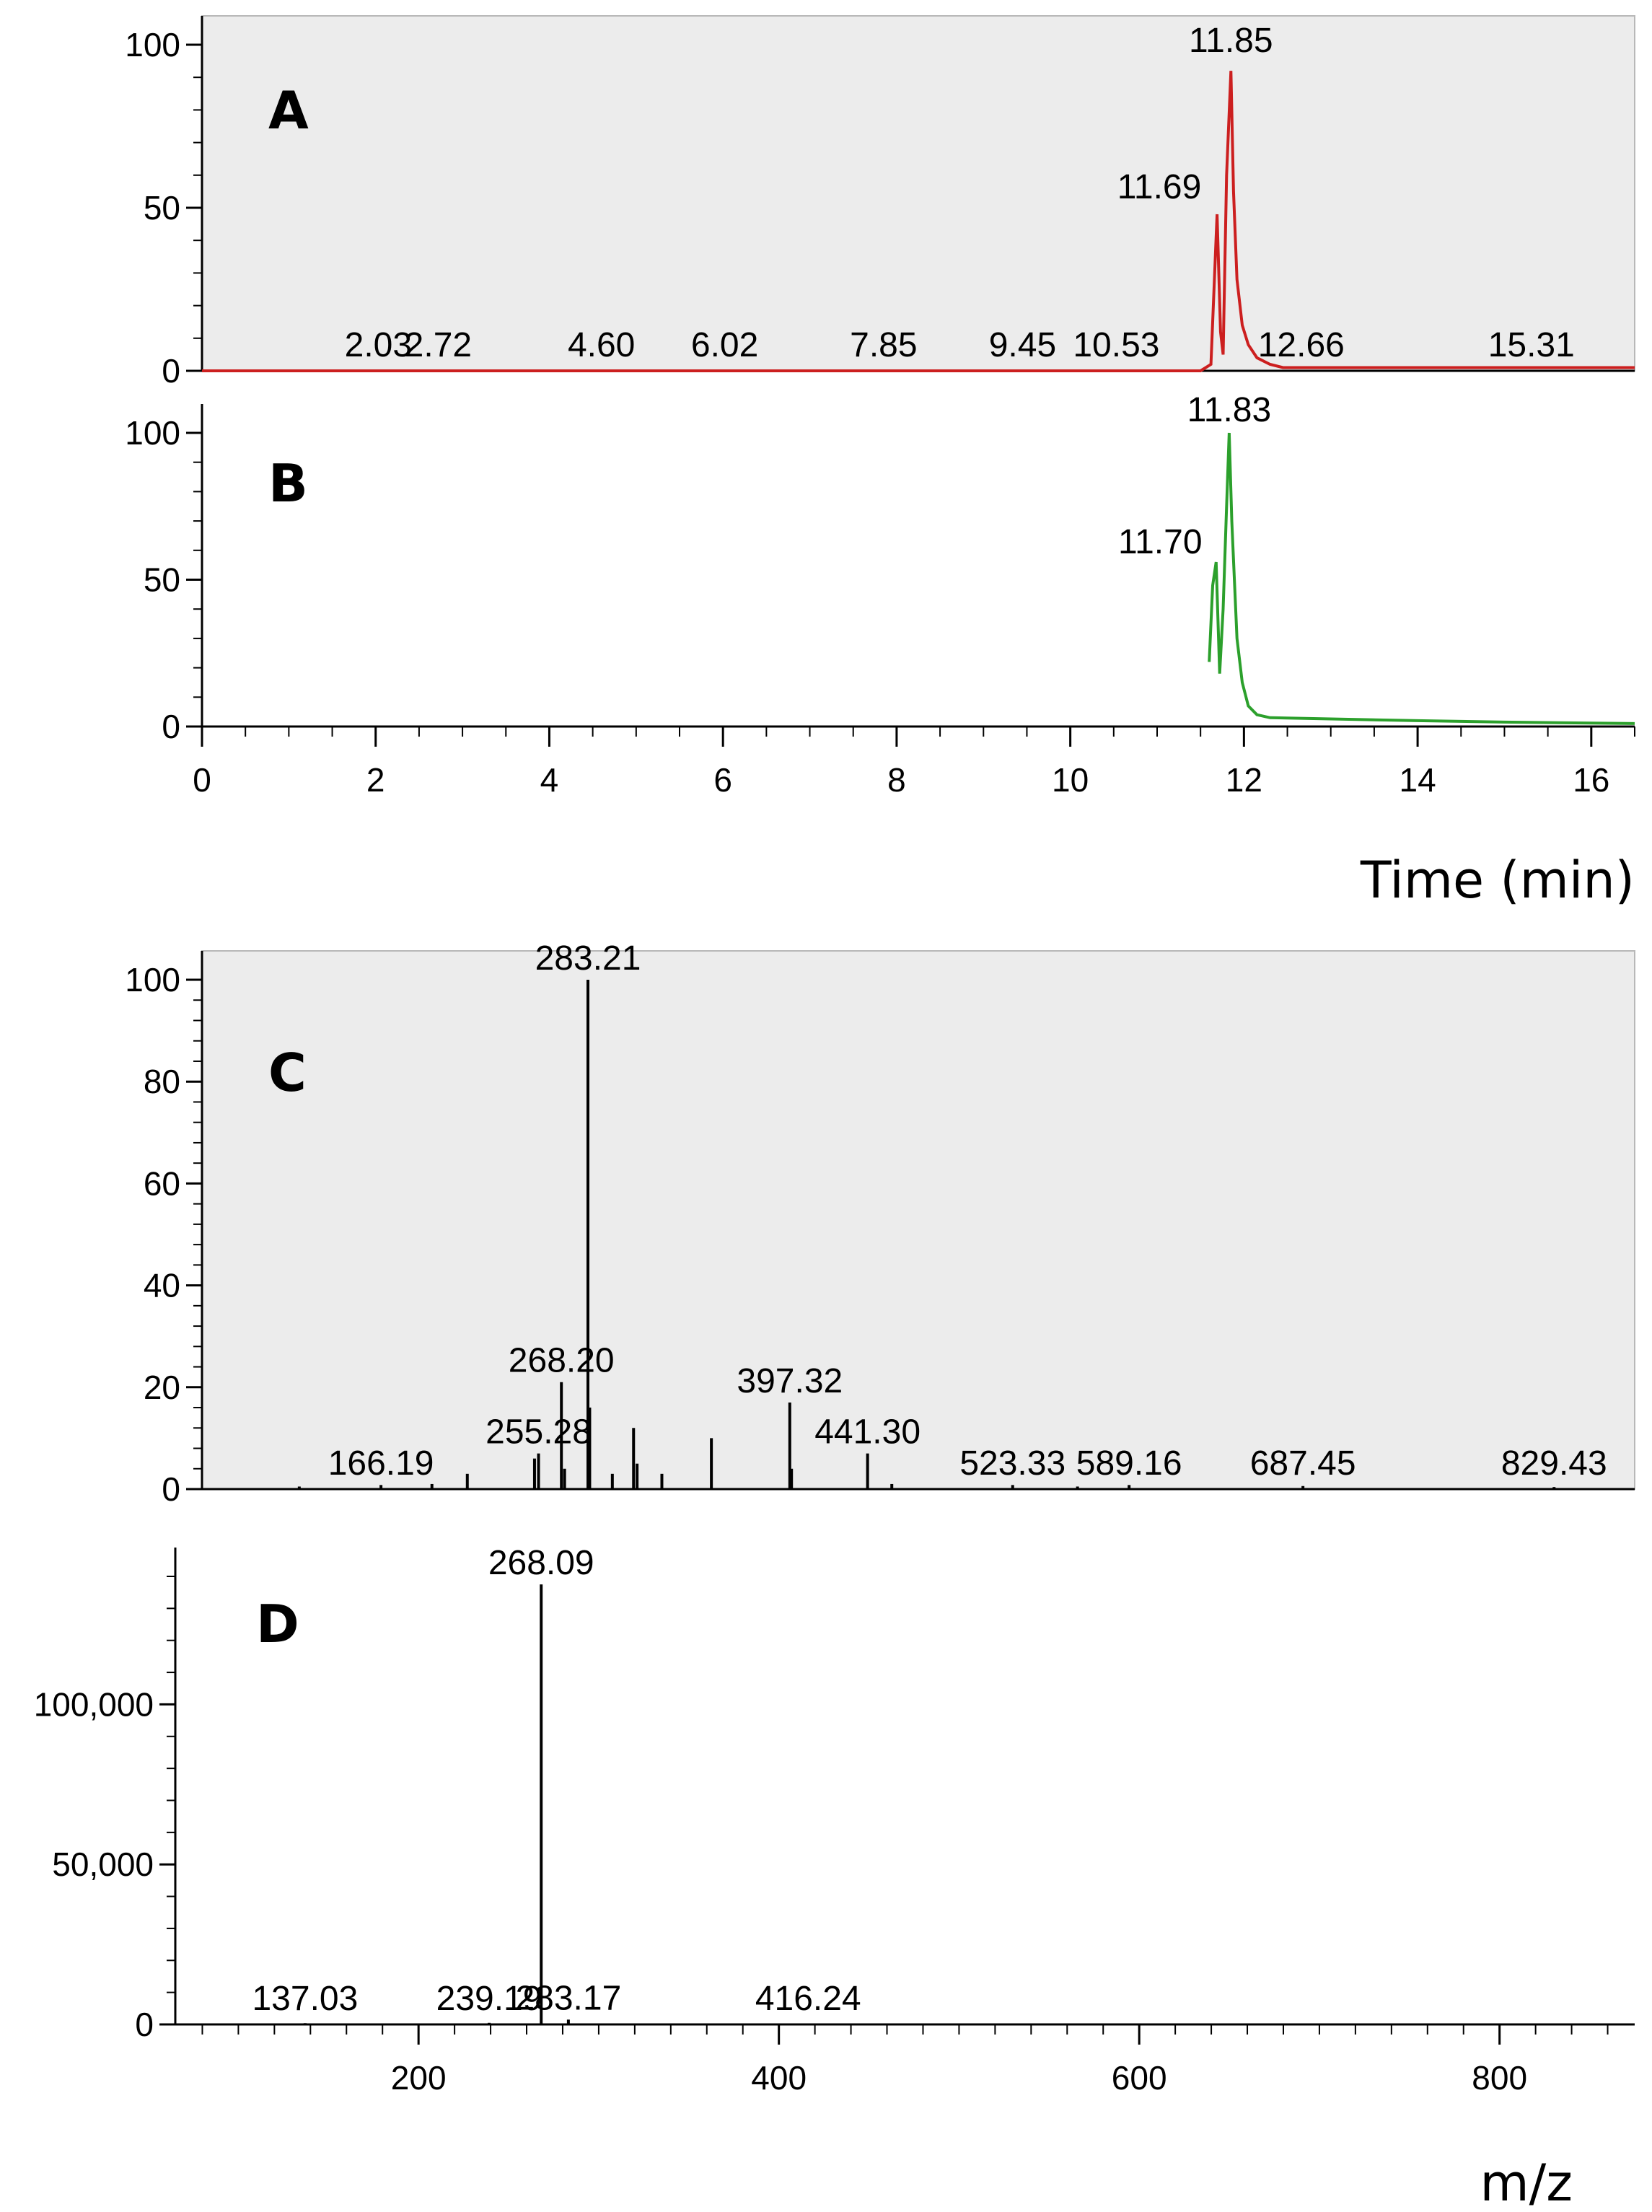 The image size is (1652, 2212). Describe the element at coordinates (103, 1864) in the screenshot. I see `y-tick-label: 50,000` at that location.